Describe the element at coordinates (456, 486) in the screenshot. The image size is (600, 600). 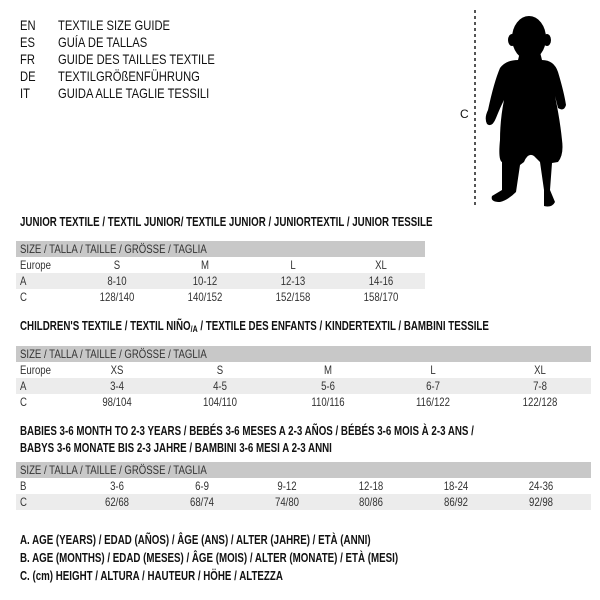
I see `table-cell: 18-24` at that location.